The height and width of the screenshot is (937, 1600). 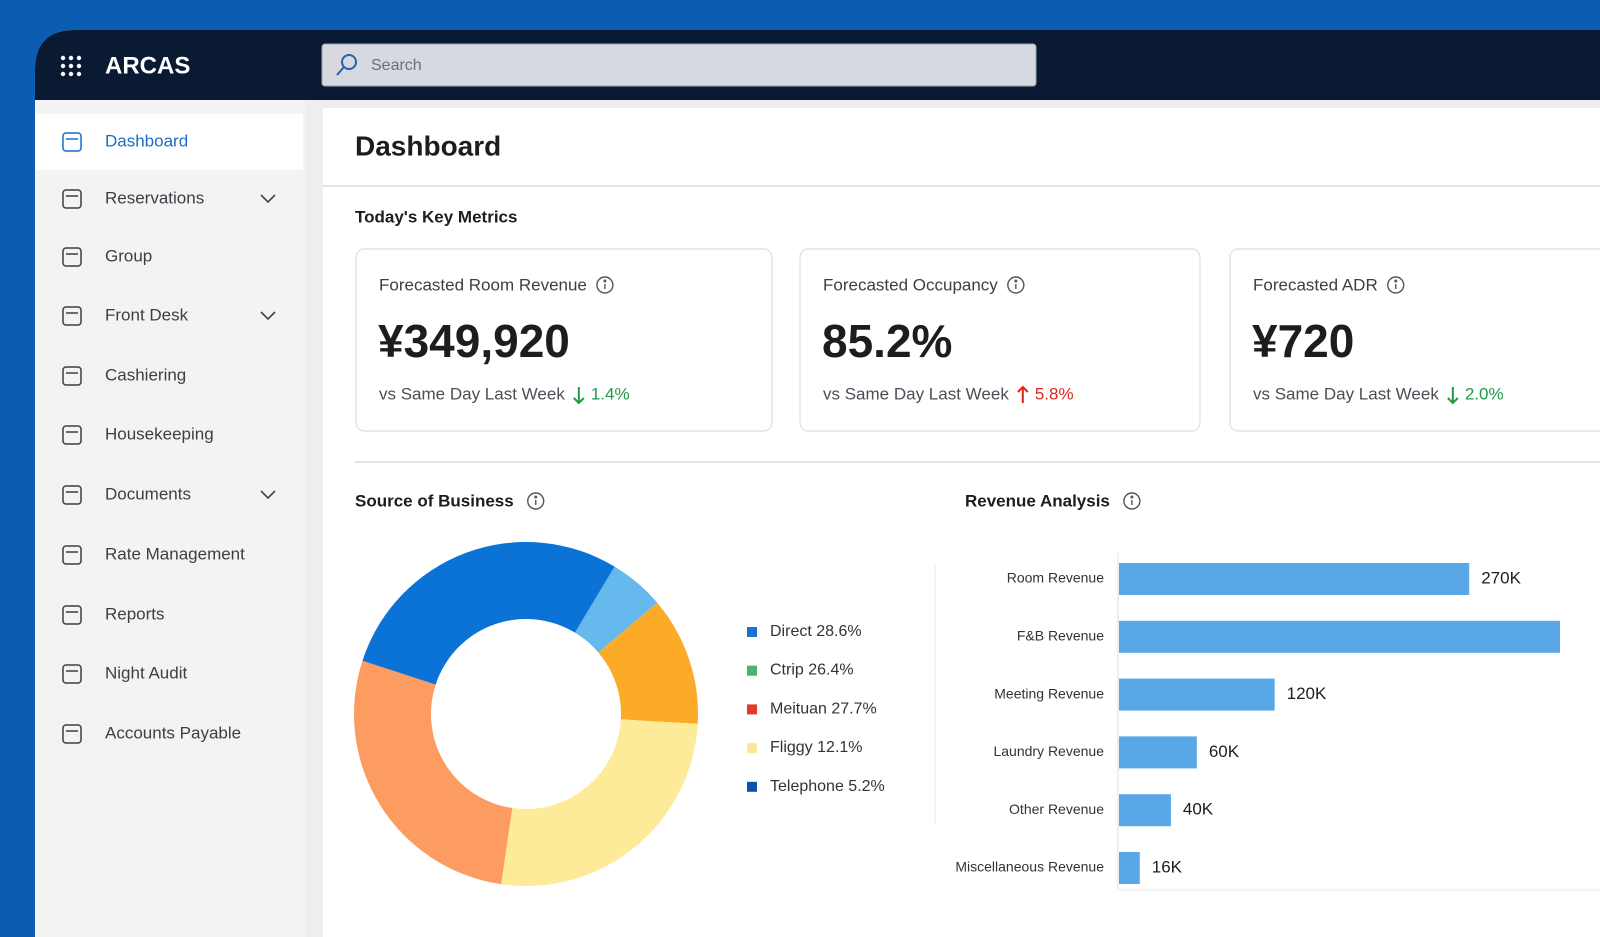 I want to click on nav-item: Reports, so click(x=113, y=614).